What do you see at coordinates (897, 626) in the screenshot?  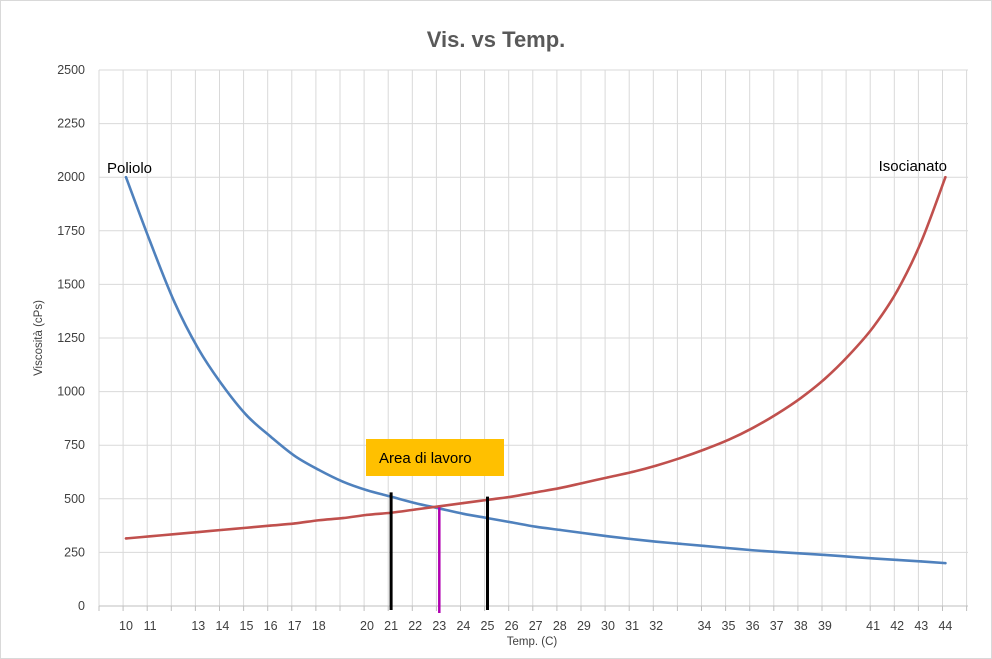 I see `x-tick-label: 42` at bounding box center [897, 626].